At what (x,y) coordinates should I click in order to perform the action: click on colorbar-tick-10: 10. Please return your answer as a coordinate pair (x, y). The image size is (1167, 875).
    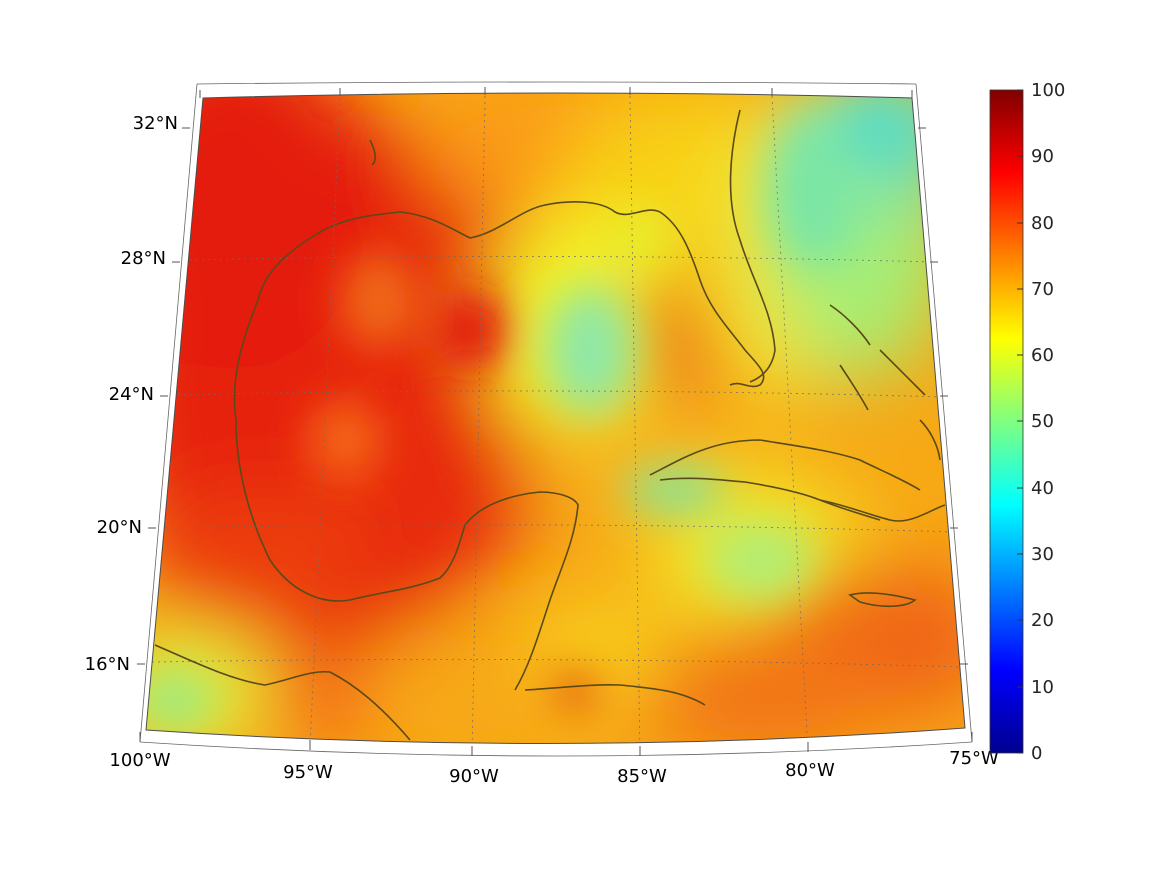
    Looking at the image, I should click on (1042, 687).